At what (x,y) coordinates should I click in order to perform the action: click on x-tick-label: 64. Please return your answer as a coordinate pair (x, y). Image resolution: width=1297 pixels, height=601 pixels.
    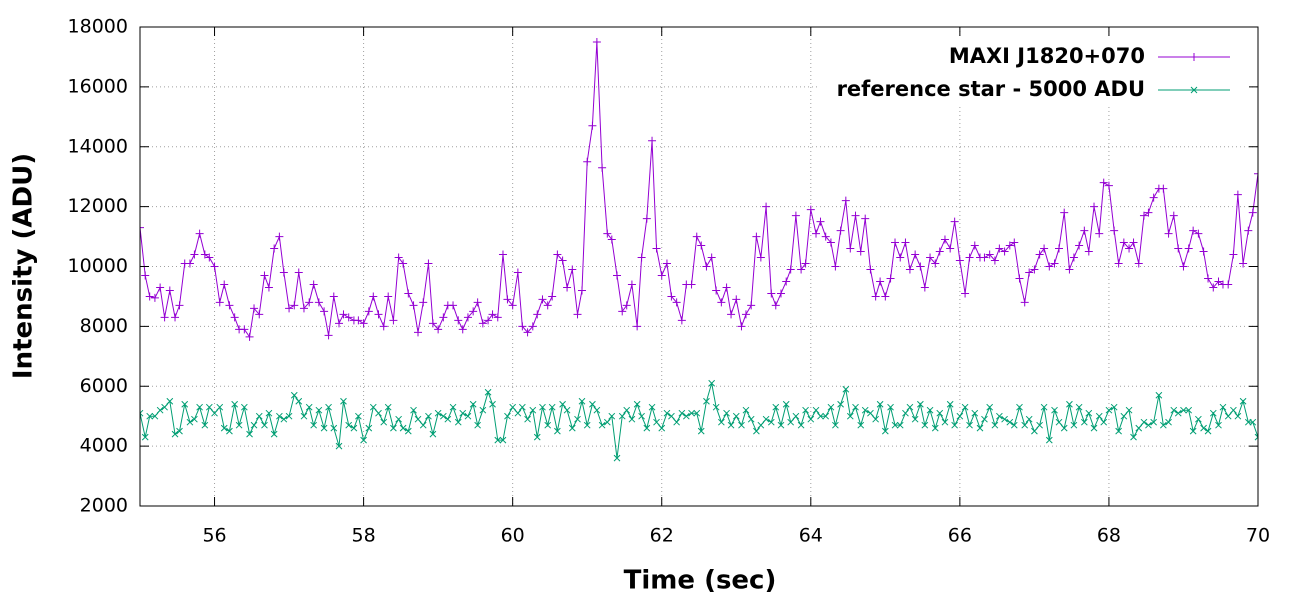
    Looking at the image, I should click on (811, 536).